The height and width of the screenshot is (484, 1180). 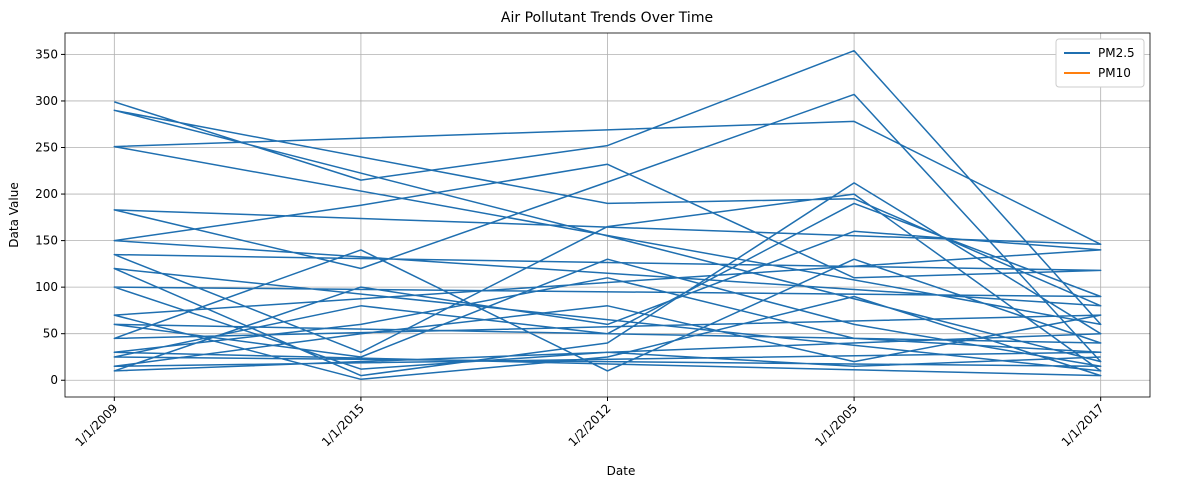 What do you see at coordinates (46, 54) in the screenshot?
I see `y-tick-label: 350` at bounding box center [46, 54].